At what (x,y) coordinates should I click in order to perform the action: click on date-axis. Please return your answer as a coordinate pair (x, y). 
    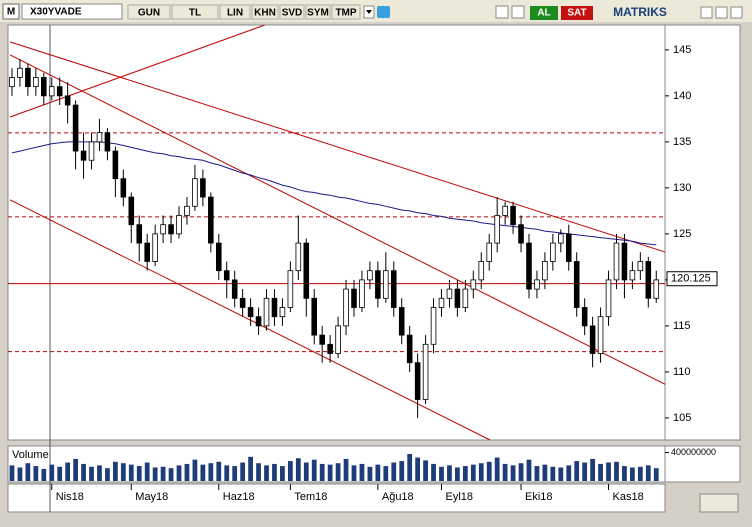
    Looking at the image, I should click on (336, 498).